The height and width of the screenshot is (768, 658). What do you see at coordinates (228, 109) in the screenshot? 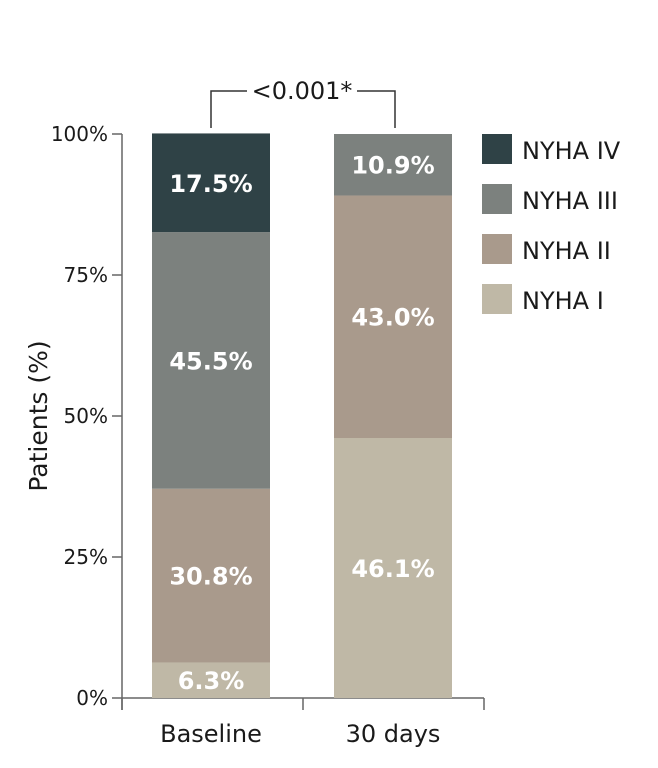
I see `bracket-left` at bounding box center [228, 109].